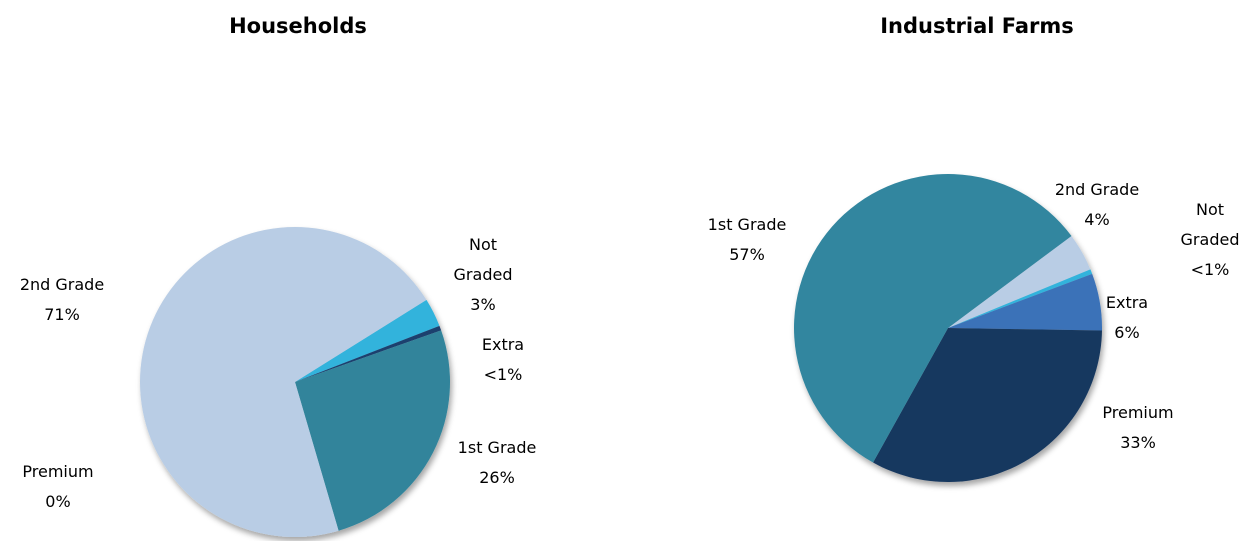  What do you see at coordinates (62, 300) in the screenshot?
I see `slice-label: 2nd Grade 71%` at bounding box center [62, 300].